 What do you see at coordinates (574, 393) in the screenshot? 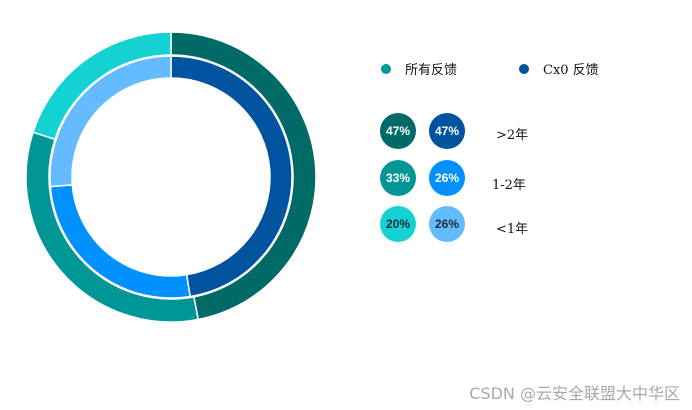
I see `watermark: CSDN @云安全联盟大中华区` at bounding box center [574, 393].